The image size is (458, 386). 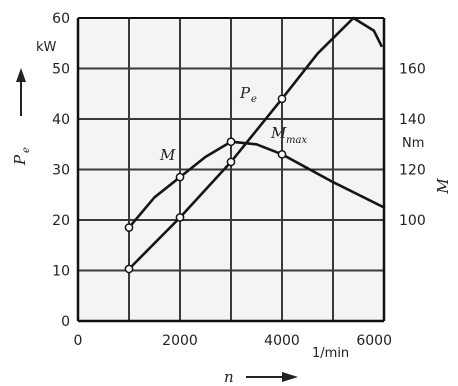 I want to click on x-axis-symbol: n, so click(x=229, y=377).